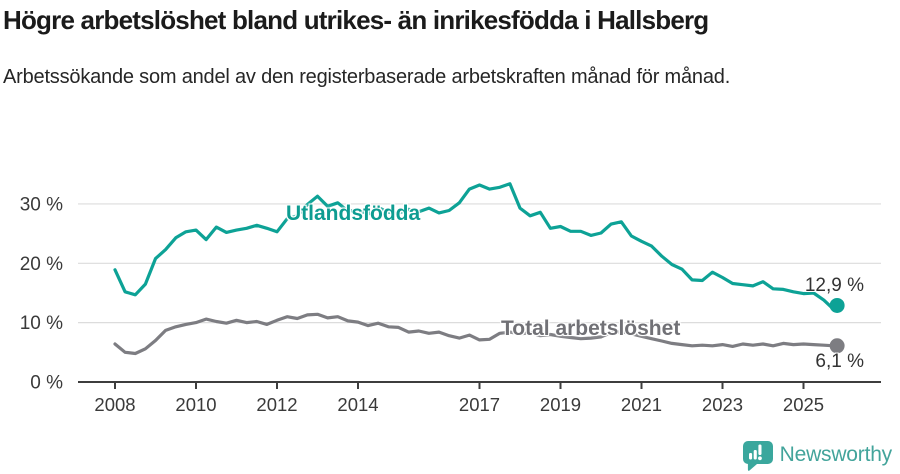 This screenshot has width=900, height=474. I want to click on y-tick-label: 30 %, so click(41, 204).